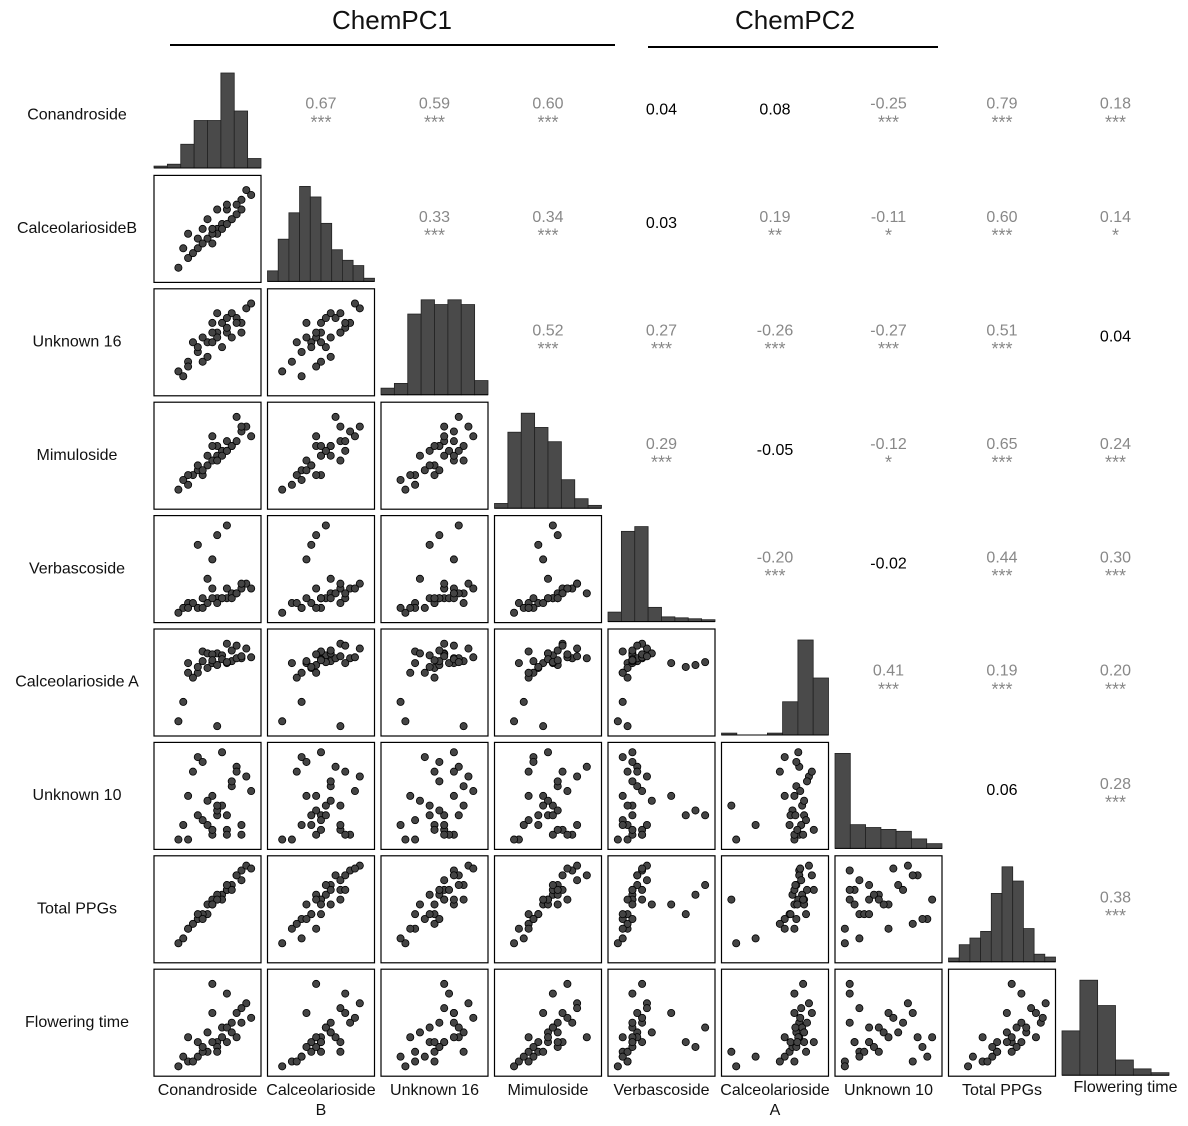 This screenshot has height=1126, width=1188. I want to click on correlation-value: 0.28, so click(1115, 784).